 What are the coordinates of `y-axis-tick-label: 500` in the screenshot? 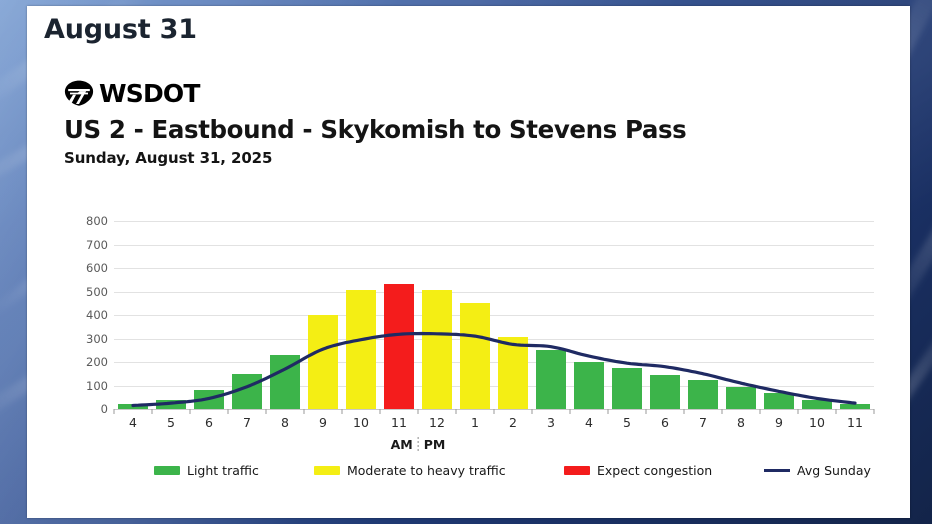 It's located at (97, 291).